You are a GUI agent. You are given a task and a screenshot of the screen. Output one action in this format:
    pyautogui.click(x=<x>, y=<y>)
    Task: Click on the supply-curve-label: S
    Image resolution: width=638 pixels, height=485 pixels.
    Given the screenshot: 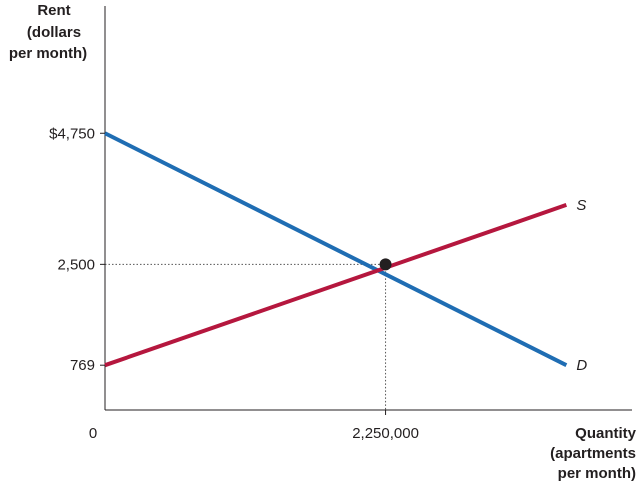 What is the action you would take?
    pyautogui.click(x=581, y=205)
    